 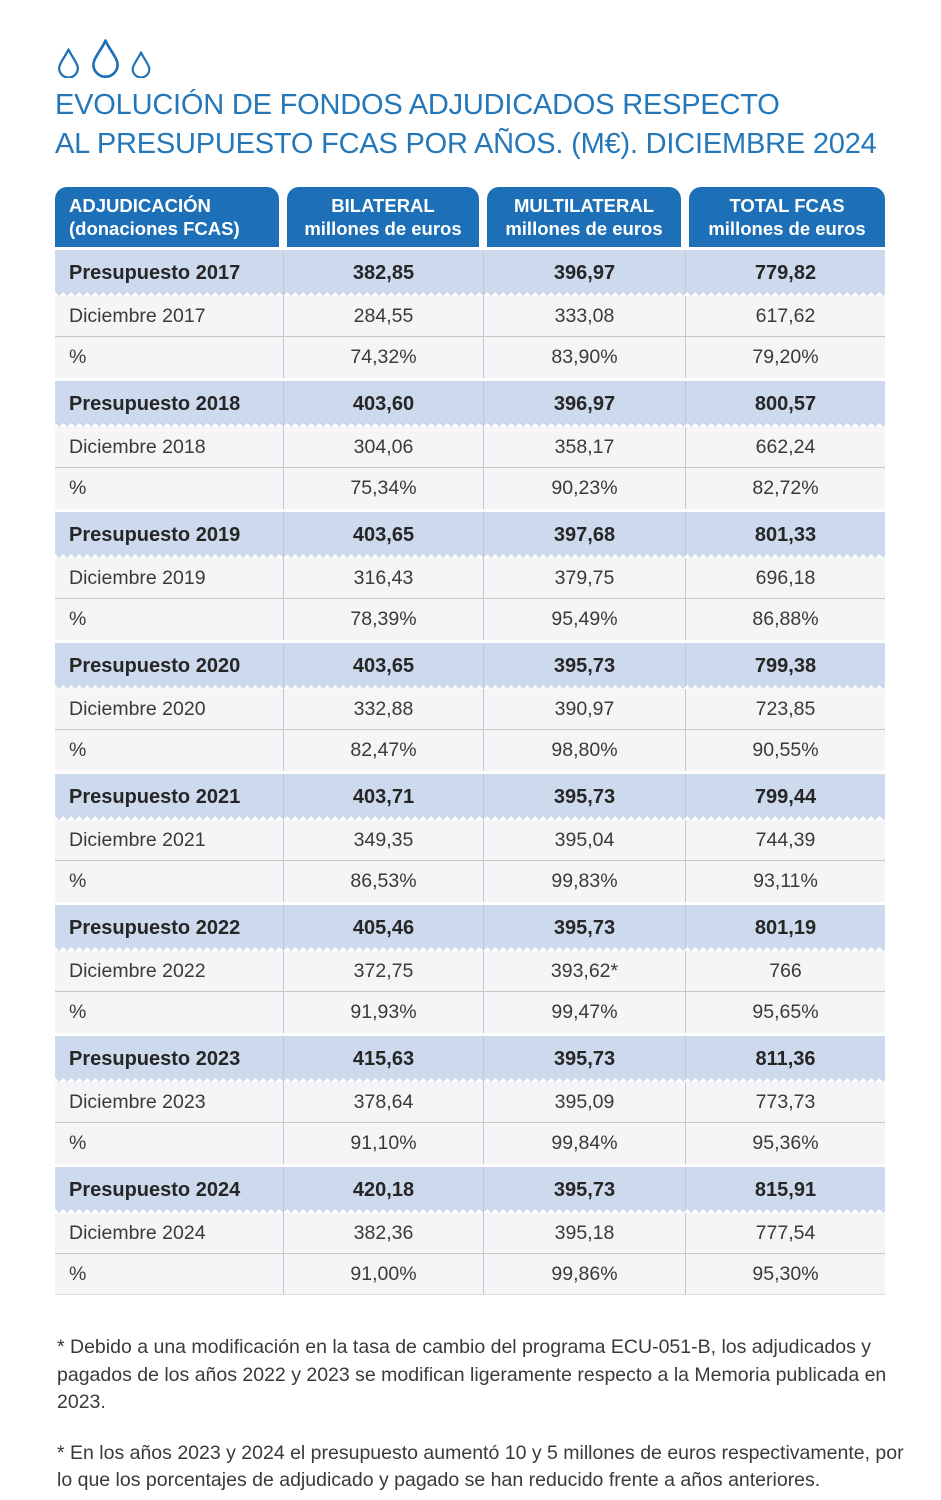 What do you see at coordinates (584, 1274) in the screenshot?
I see `value-multilateral: 99,86%` at bounding box center [584, 1274].